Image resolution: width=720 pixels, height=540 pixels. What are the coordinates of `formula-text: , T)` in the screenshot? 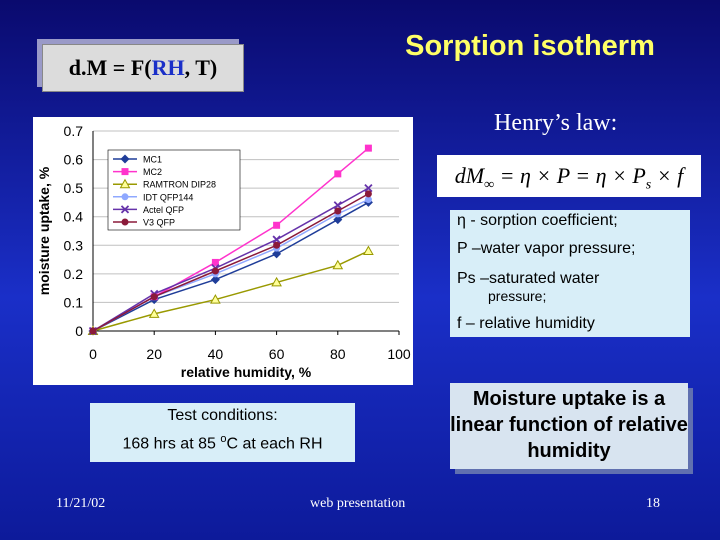 It's located at (201, 67).